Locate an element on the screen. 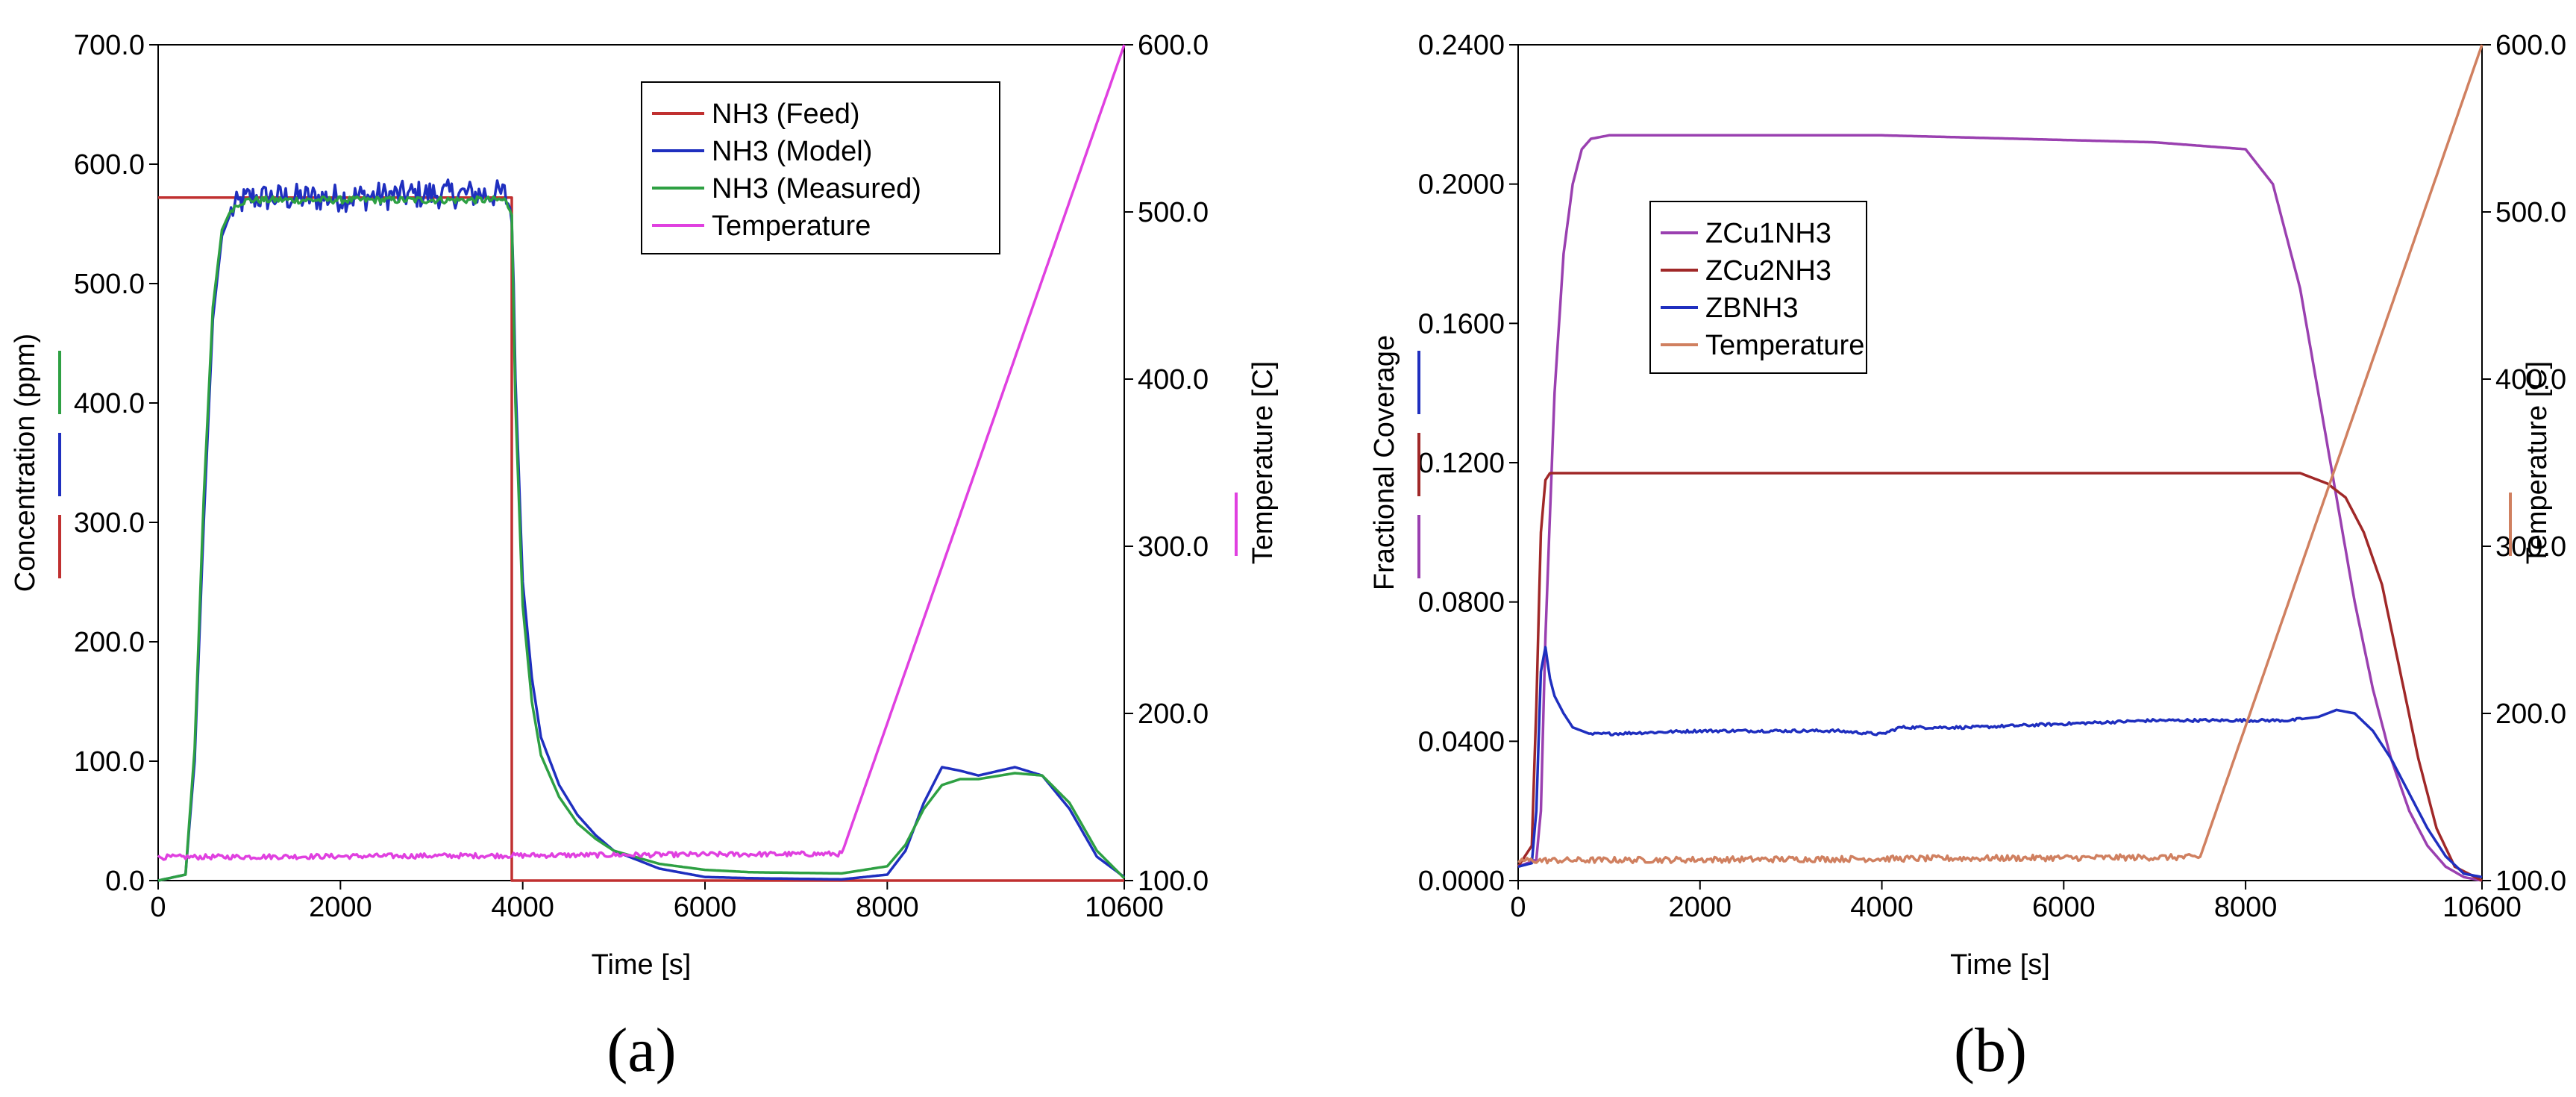 The height and width of the screenshot is (1097, 2576). y-tick-label: 100.0 is located at coordinates (109, 762).